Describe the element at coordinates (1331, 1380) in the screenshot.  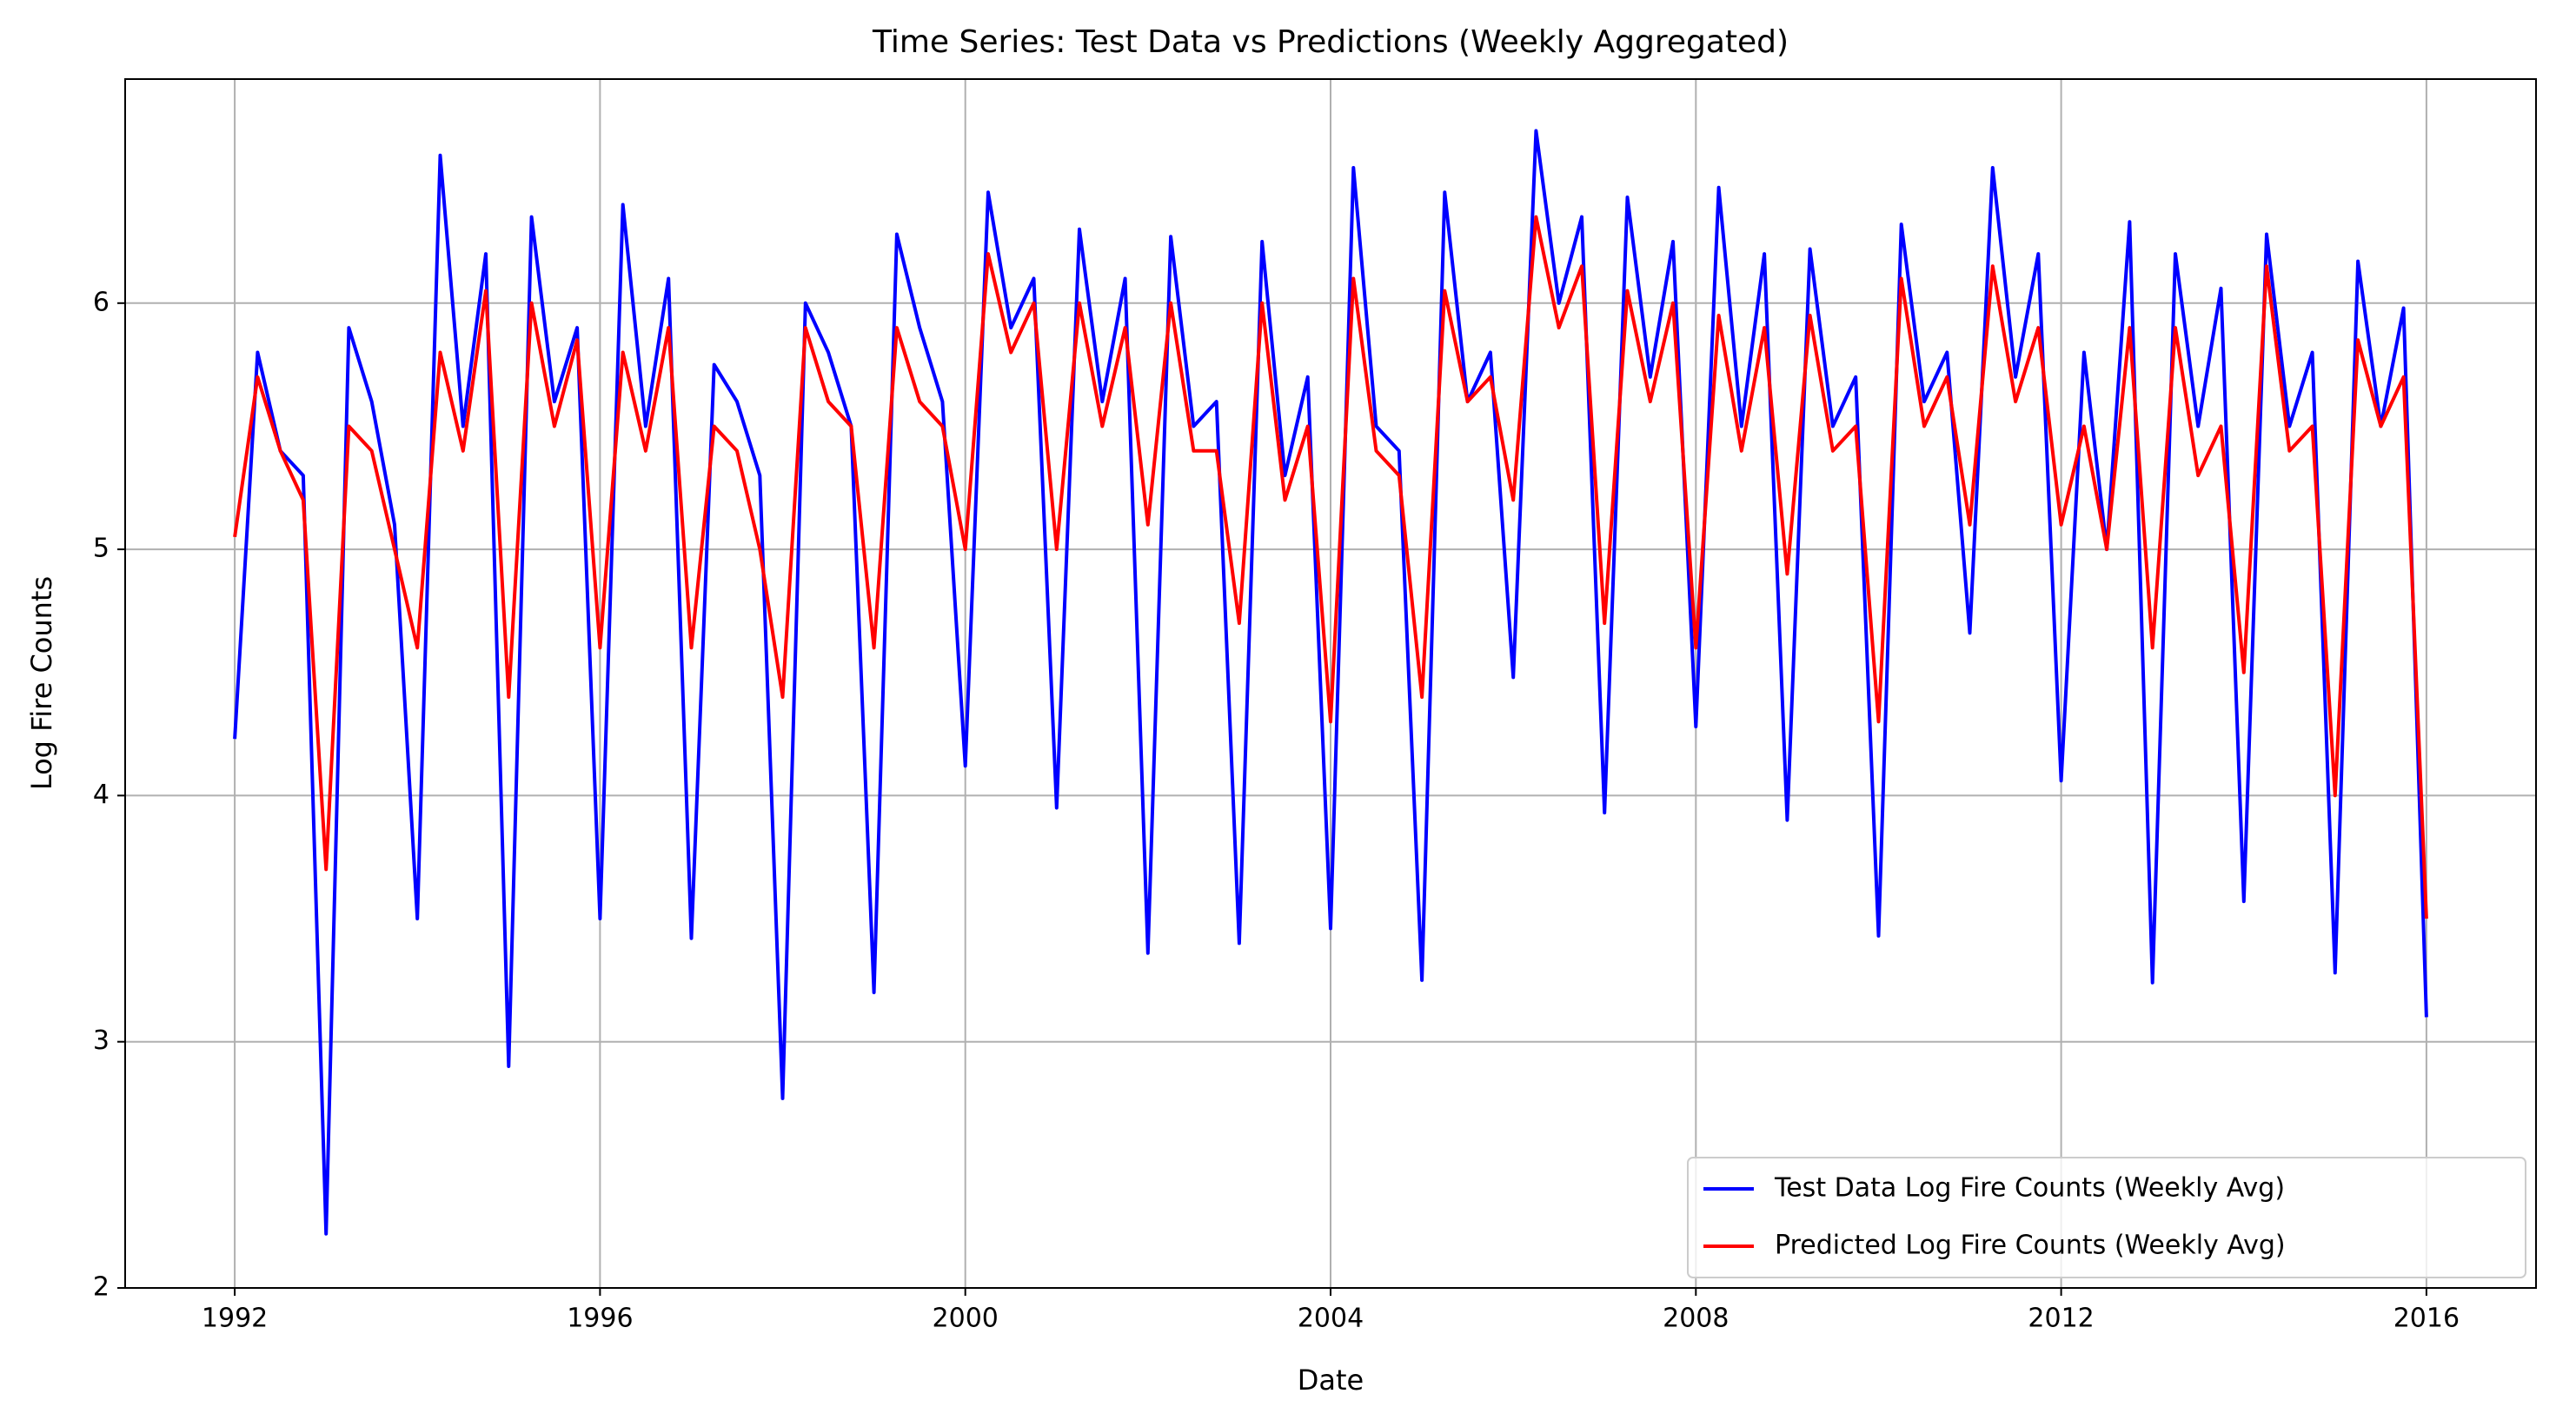
I see `x-axis-label: Date` at that location.